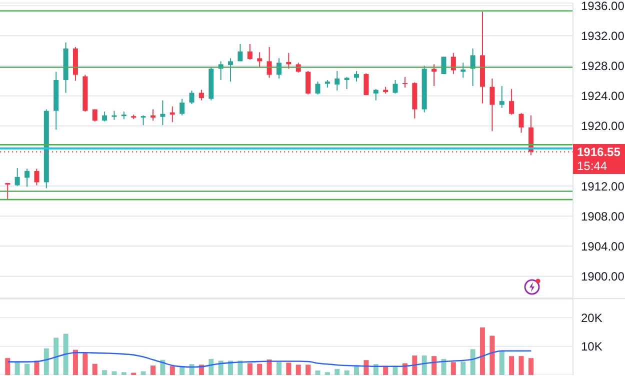 The height and width of the screenshot is (376, 625). I want to click on y-tick-label: 1924.00, so click(603, 96).